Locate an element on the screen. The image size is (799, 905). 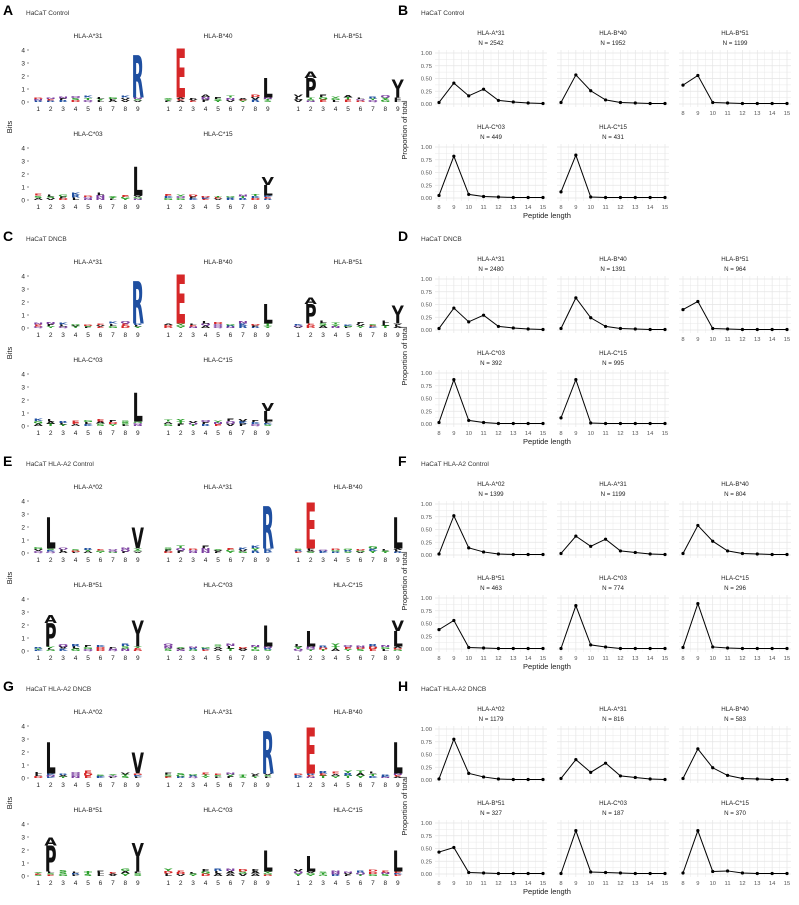
logo-ylabel-C: Bits is located at coordinates (9, 353).